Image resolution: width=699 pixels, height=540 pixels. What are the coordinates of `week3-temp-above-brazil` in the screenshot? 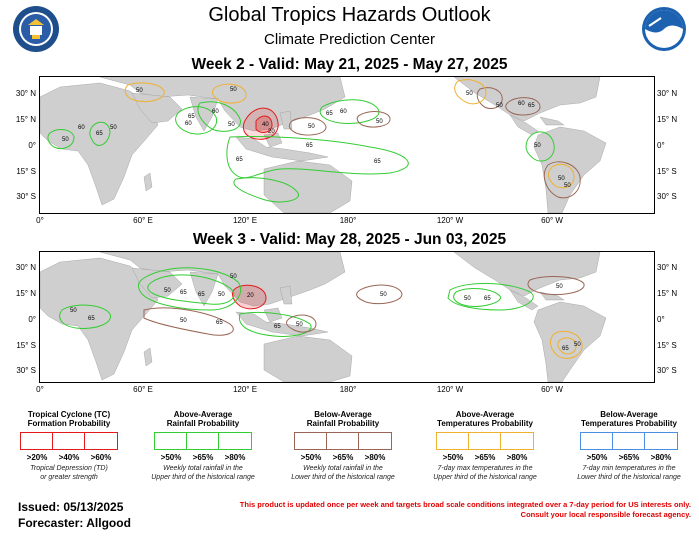 It's located at (566, 344).